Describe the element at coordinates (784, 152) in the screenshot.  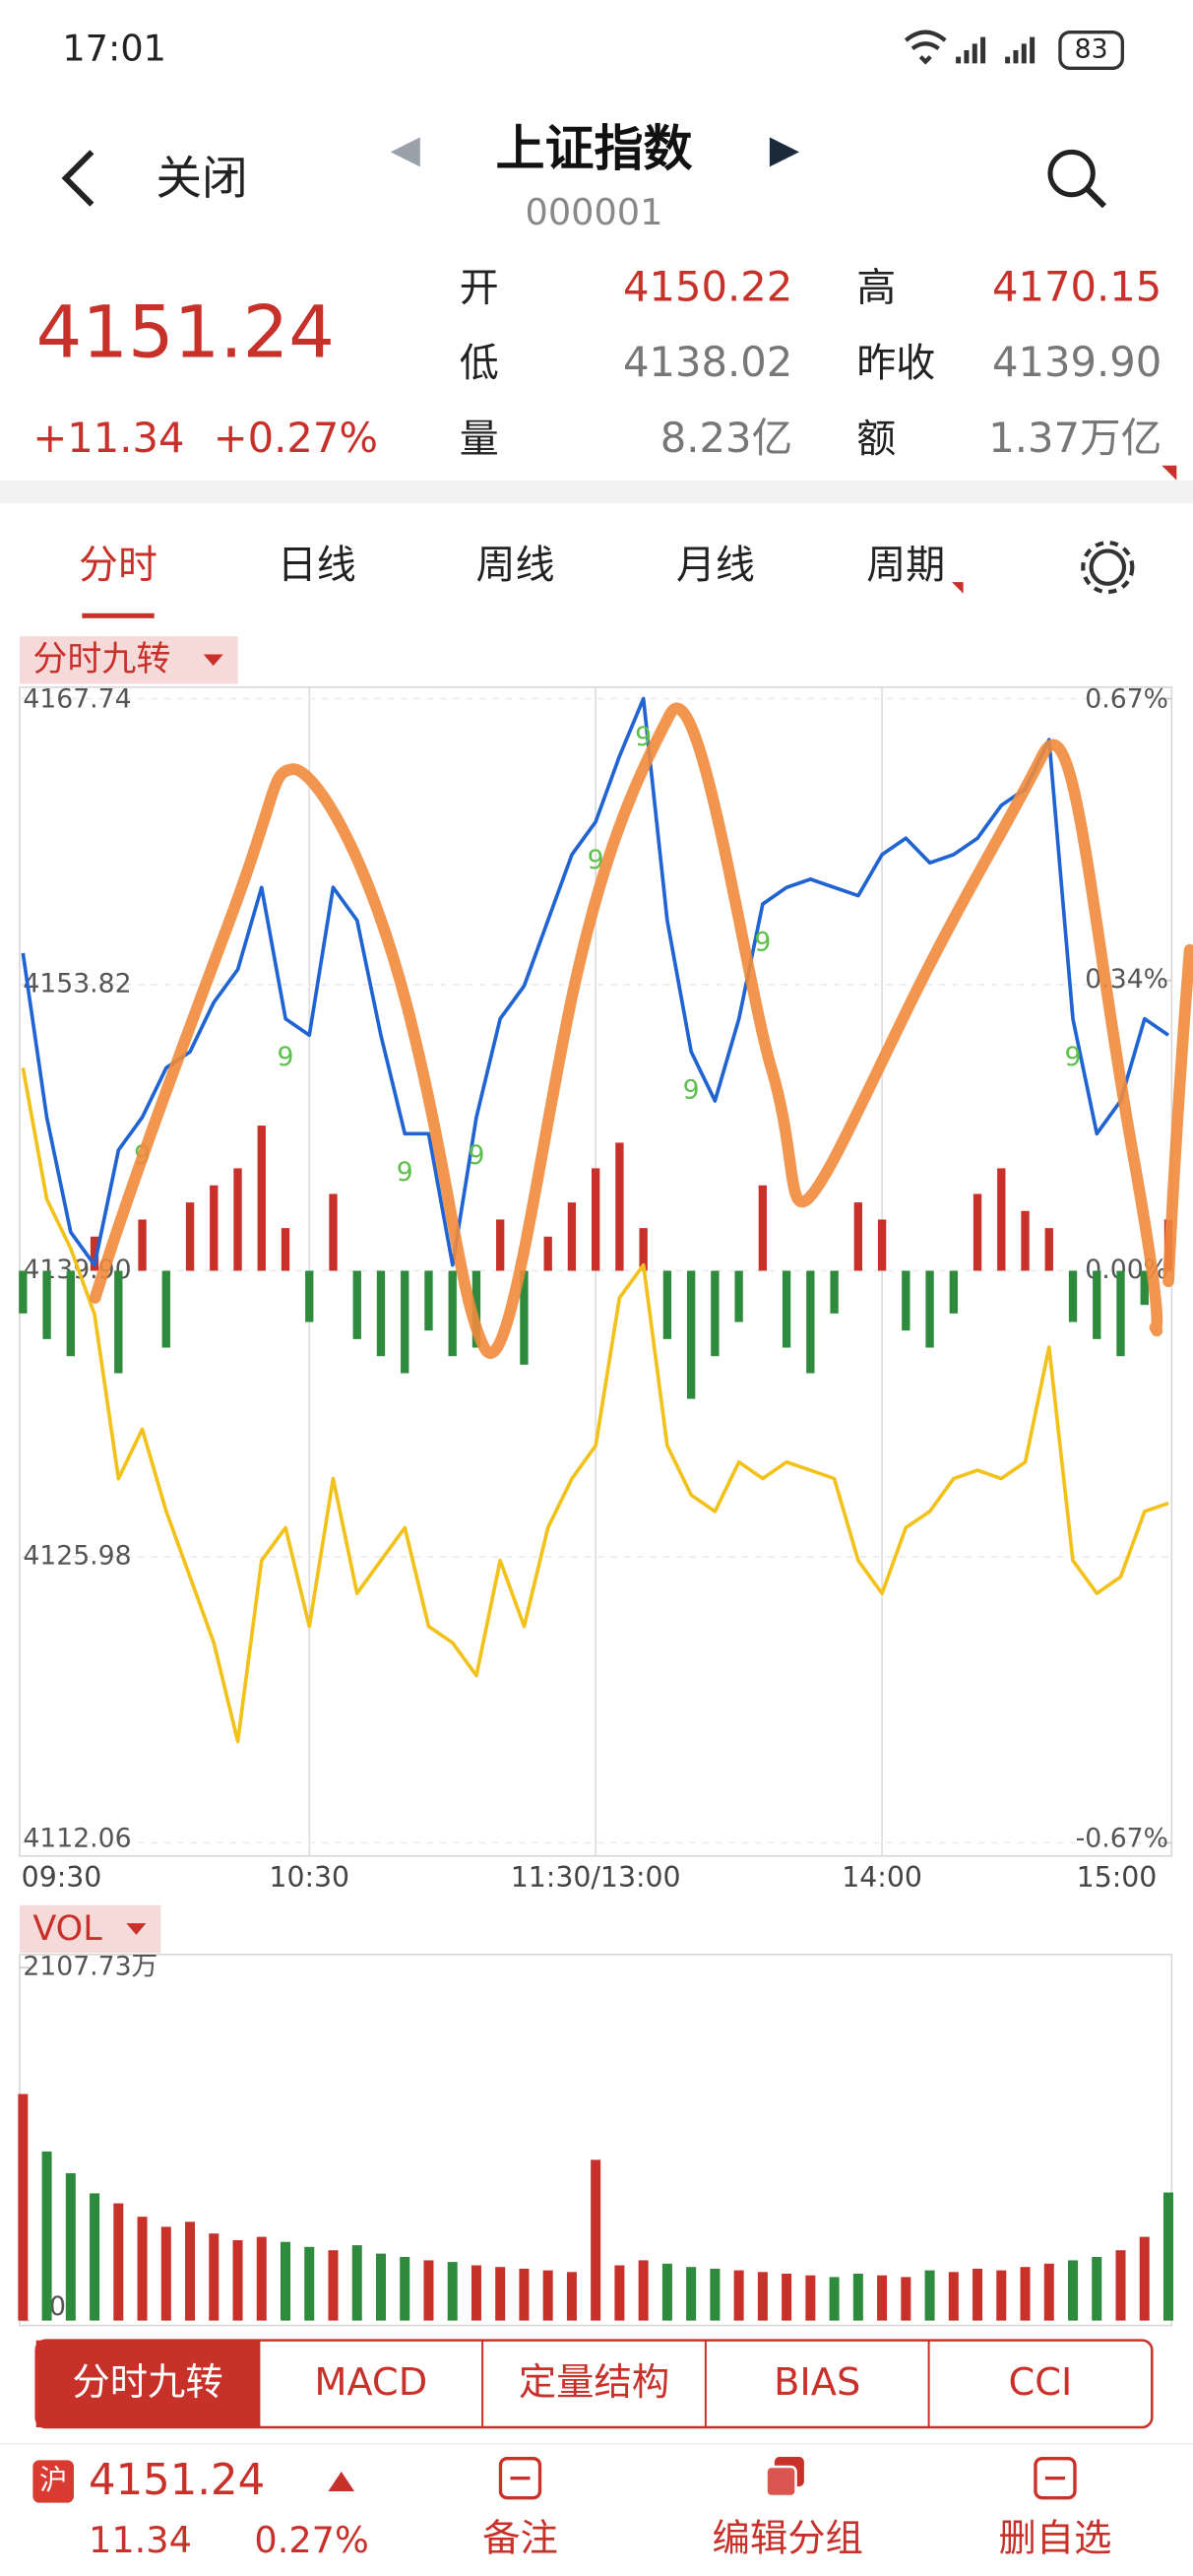
I see `next-arrow` at that location.